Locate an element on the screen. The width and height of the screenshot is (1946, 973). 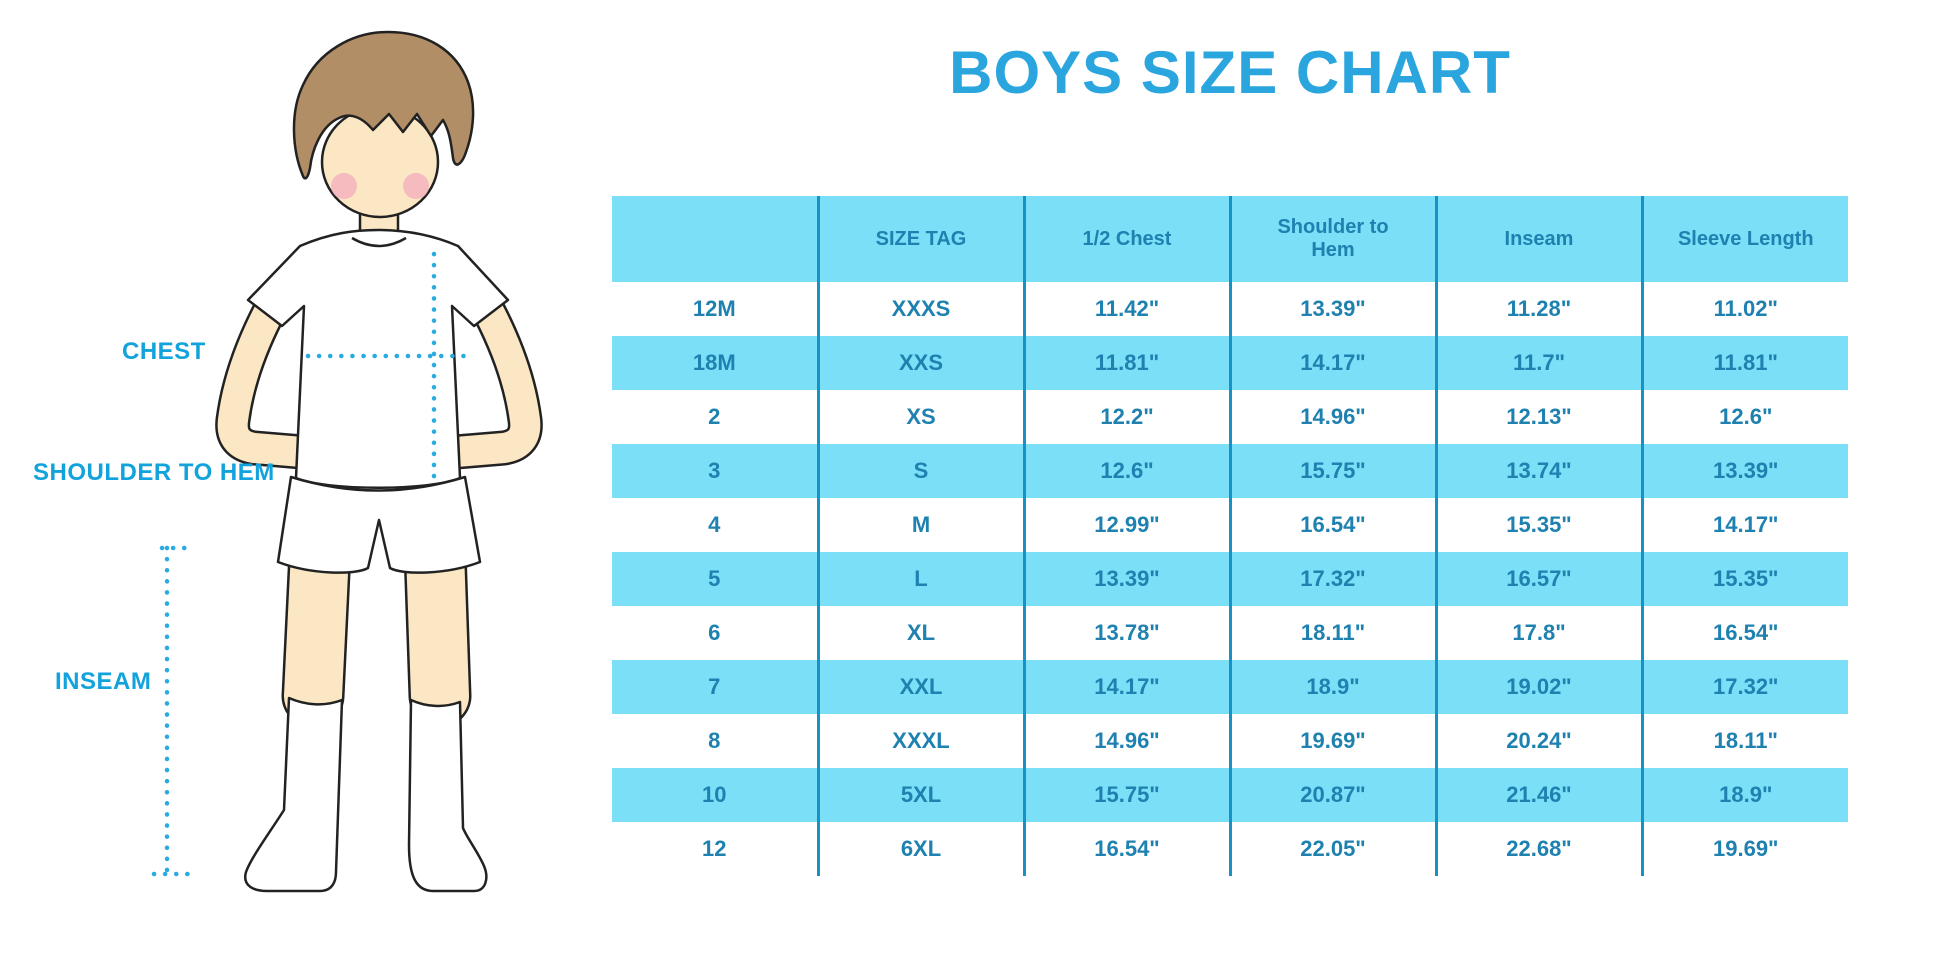
table-row: 18M XXS 11.81" 14.17" 11.7" 11.81" is located at coordinates (1230, 363).